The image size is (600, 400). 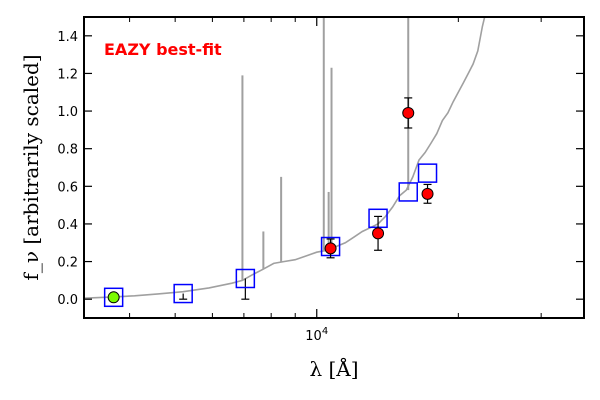 I want to click on y-tick-label: 1.0, so click(x=67, y=112).